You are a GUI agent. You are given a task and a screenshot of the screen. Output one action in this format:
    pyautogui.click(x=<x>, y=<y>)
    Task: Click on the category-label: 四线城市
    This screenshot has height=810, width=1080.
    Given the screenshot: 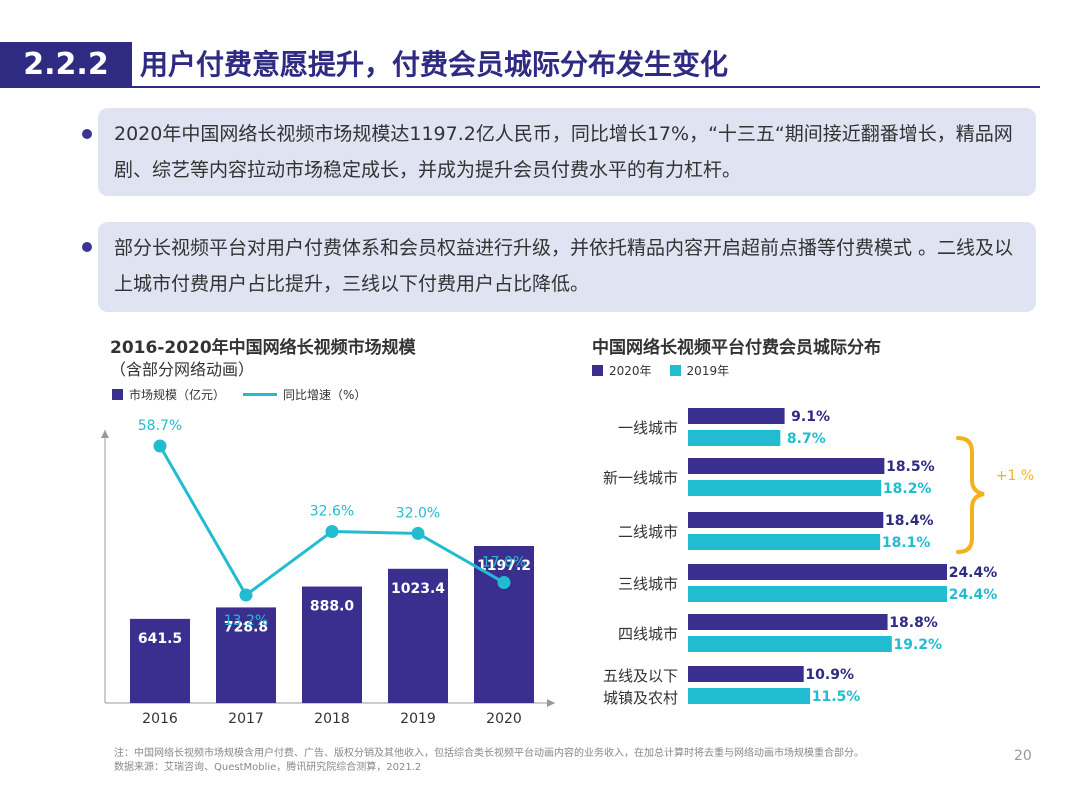 What is the action you would take?
    pyautogui.click(x=648, y=634)
    